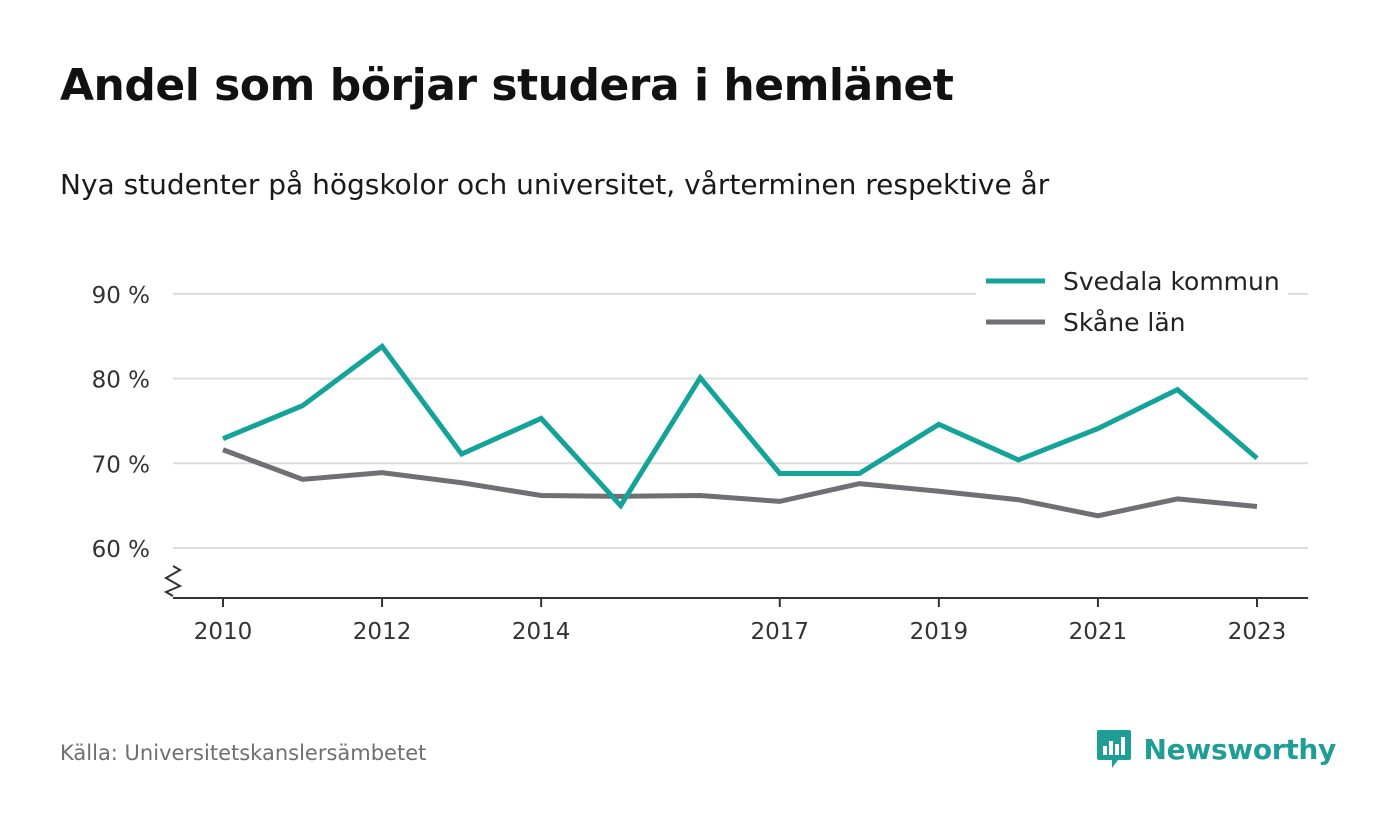  Describe the element at coordinates (939, 632) in the screenshot. I see `x-tick-label: 2019` at that location.